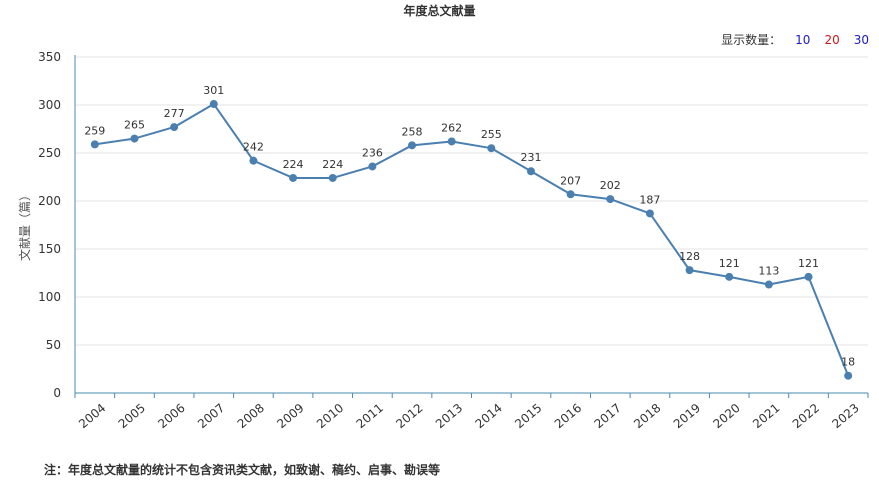 The image size is (879, 482). I want to click on data-point-2019, so click(689, 270).